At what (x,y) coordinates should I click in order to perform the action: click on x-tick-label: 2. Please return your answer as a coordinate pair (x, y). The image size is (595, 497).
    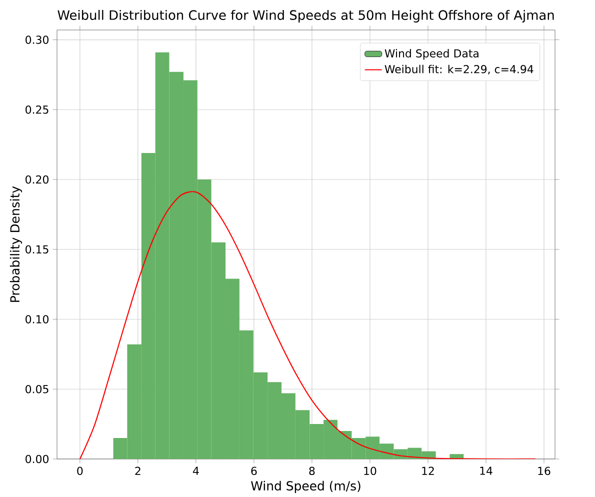
    Looking at the image, I should click on (137, 470).